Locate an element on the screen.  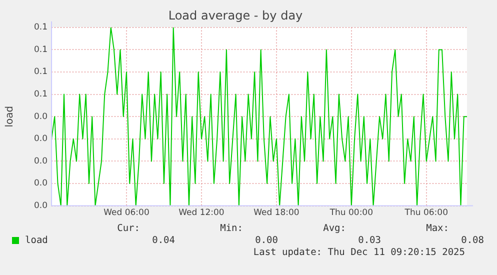
x-tick-label: Wed 06:00 is located at coordinates (127, 213).